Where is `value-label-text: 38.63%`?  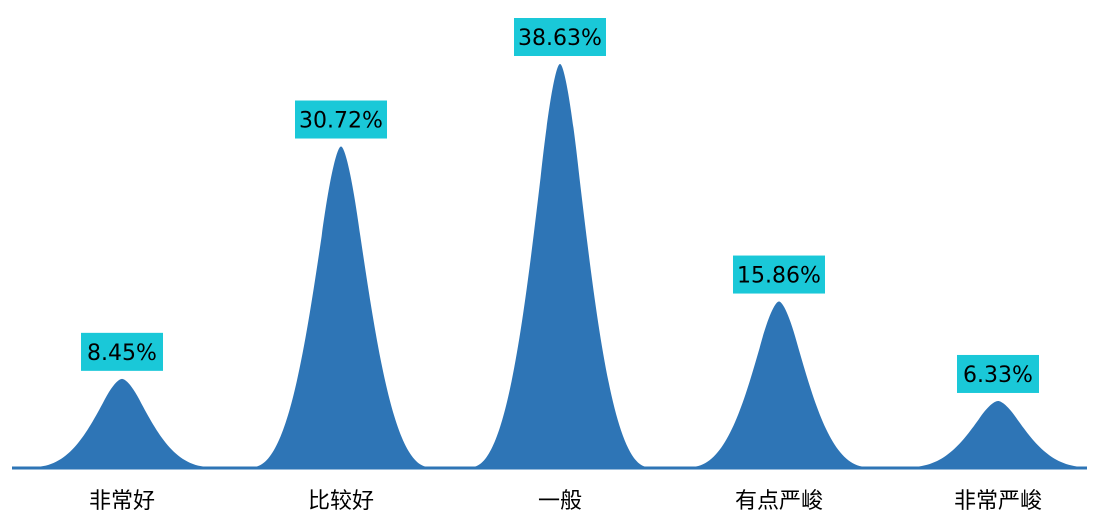
value-label-text: 38.63% is located at coordinates (560, 38).